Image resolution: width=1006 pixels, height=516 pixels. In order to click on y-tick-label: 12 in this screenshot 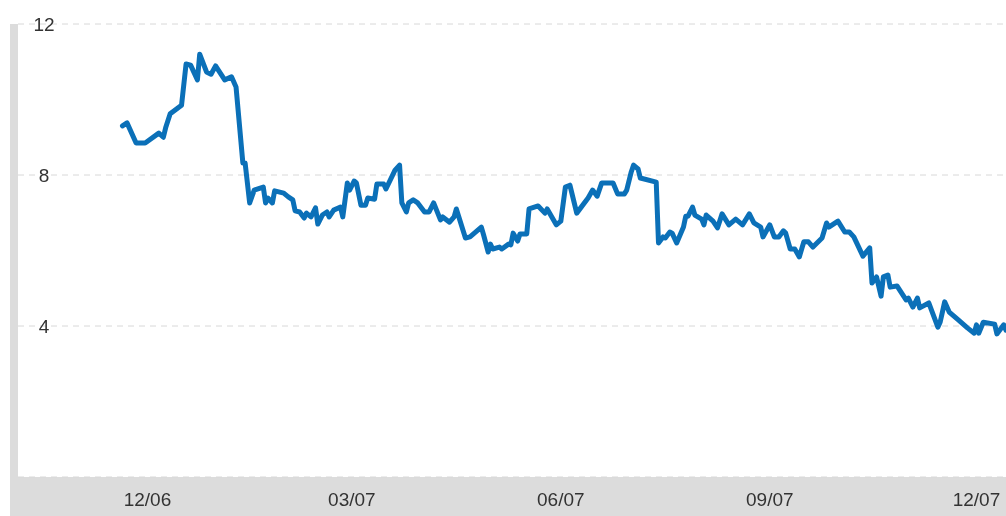, I will do `click(44, 24)`.